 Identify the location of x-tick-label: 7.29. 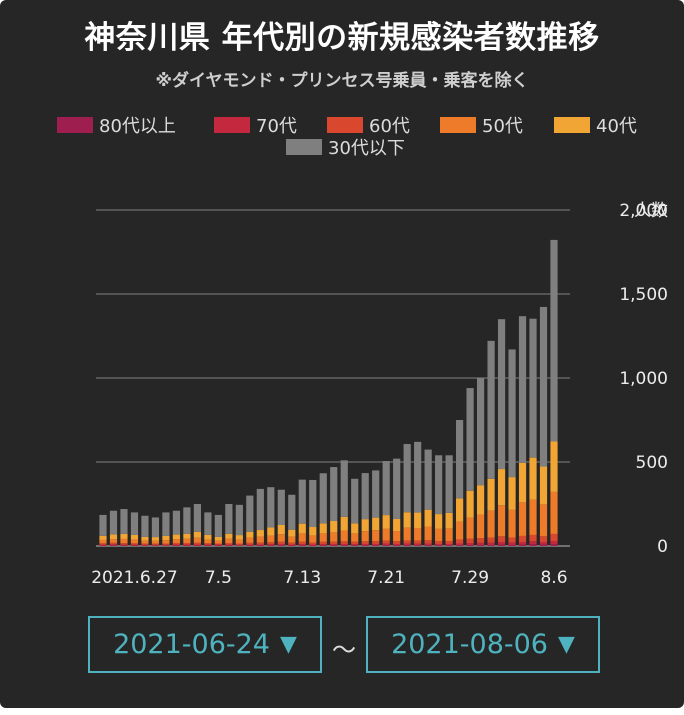
(470, 578).